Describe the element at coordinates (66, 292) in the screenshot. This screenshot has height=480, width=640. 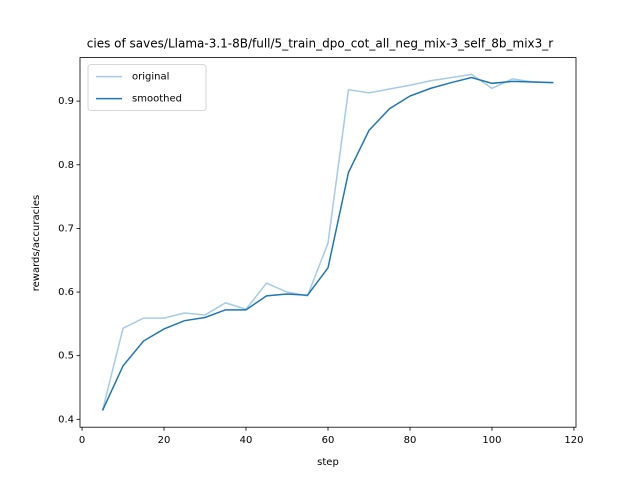
I see `y-tick-label: 0.6` at that location.